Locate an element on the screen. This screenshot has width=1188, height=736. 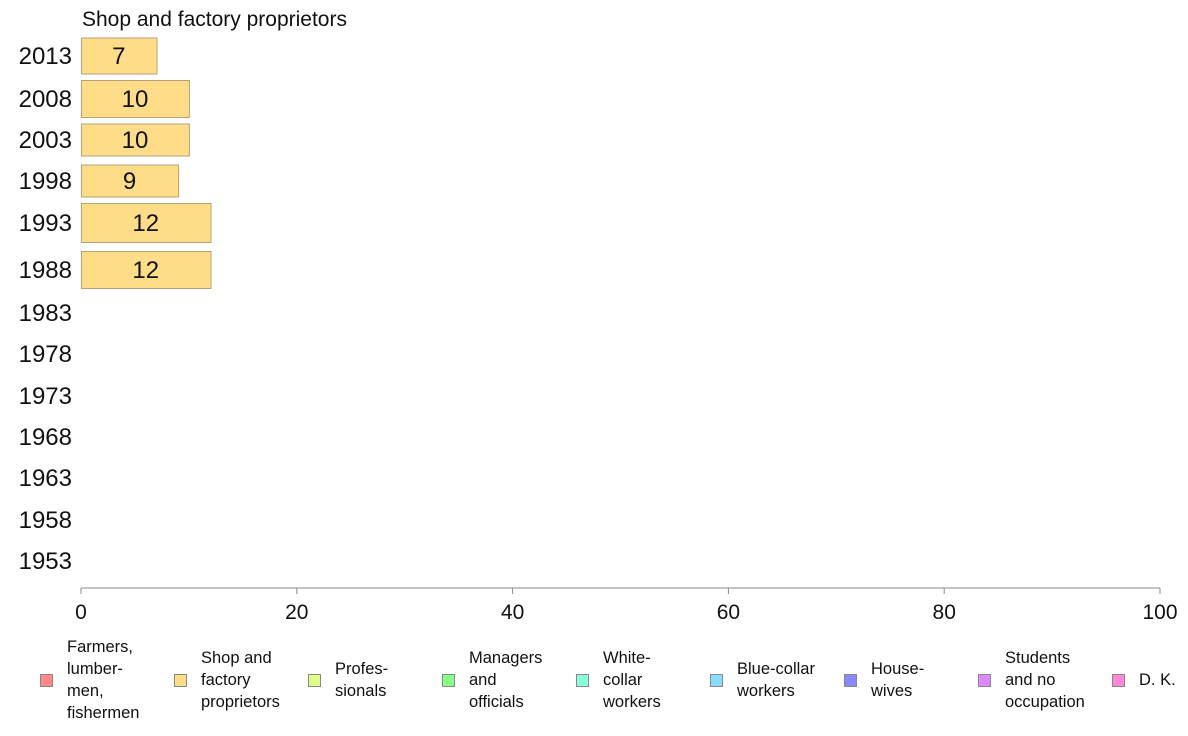
legend-label: Farmers, lumber- men, fishermen is located at coordinates (103, 680).